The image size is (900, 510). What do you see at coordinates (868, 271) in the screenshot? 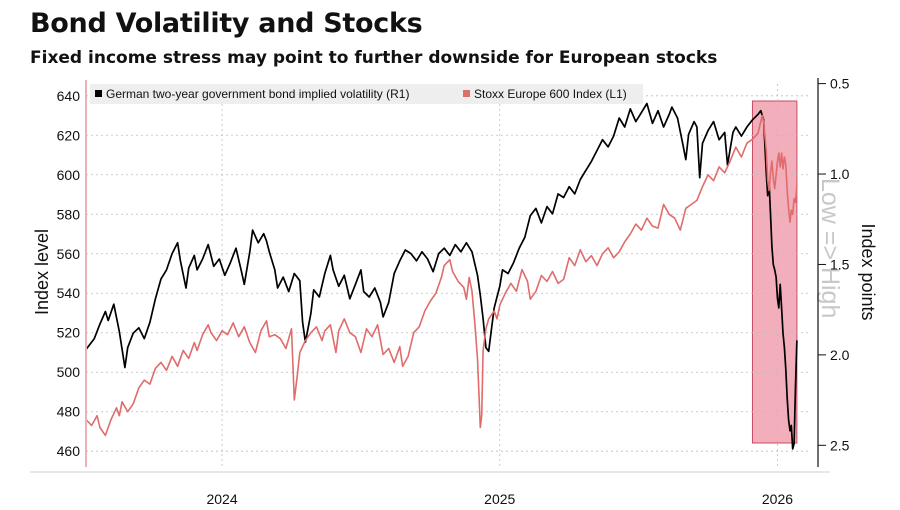
I see `right-axis-label: Index points` at bounding box center [868, 271].